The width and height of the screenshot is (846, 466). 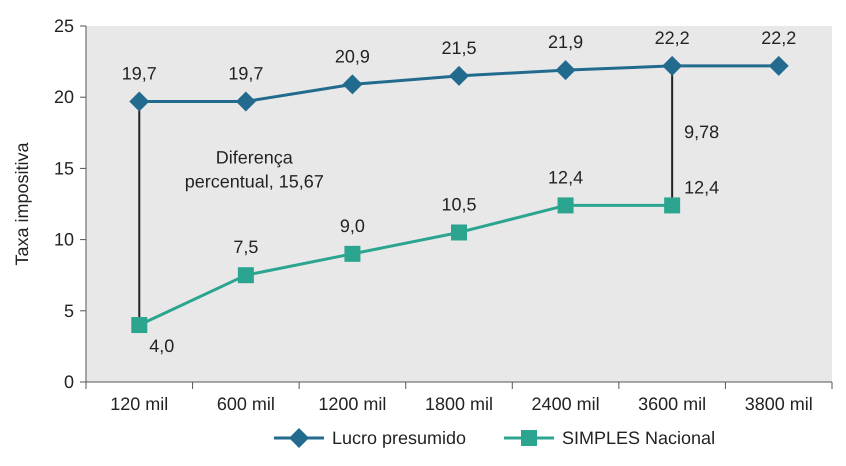 I want to click on y-tick-label: 20, so click(x=64, y=97).